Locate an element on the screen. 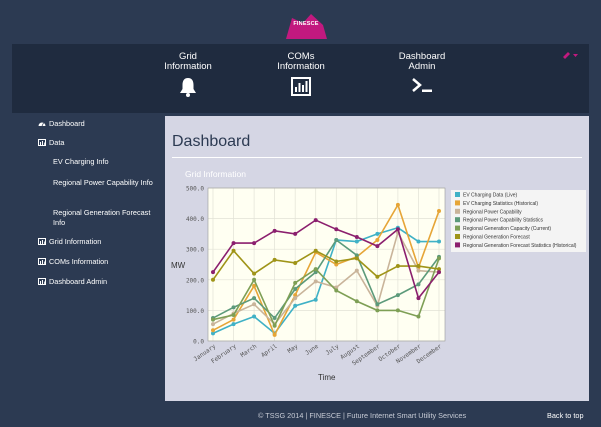  legend-entry: EV Charging Data (Live) is located at coordinates (490, 196).